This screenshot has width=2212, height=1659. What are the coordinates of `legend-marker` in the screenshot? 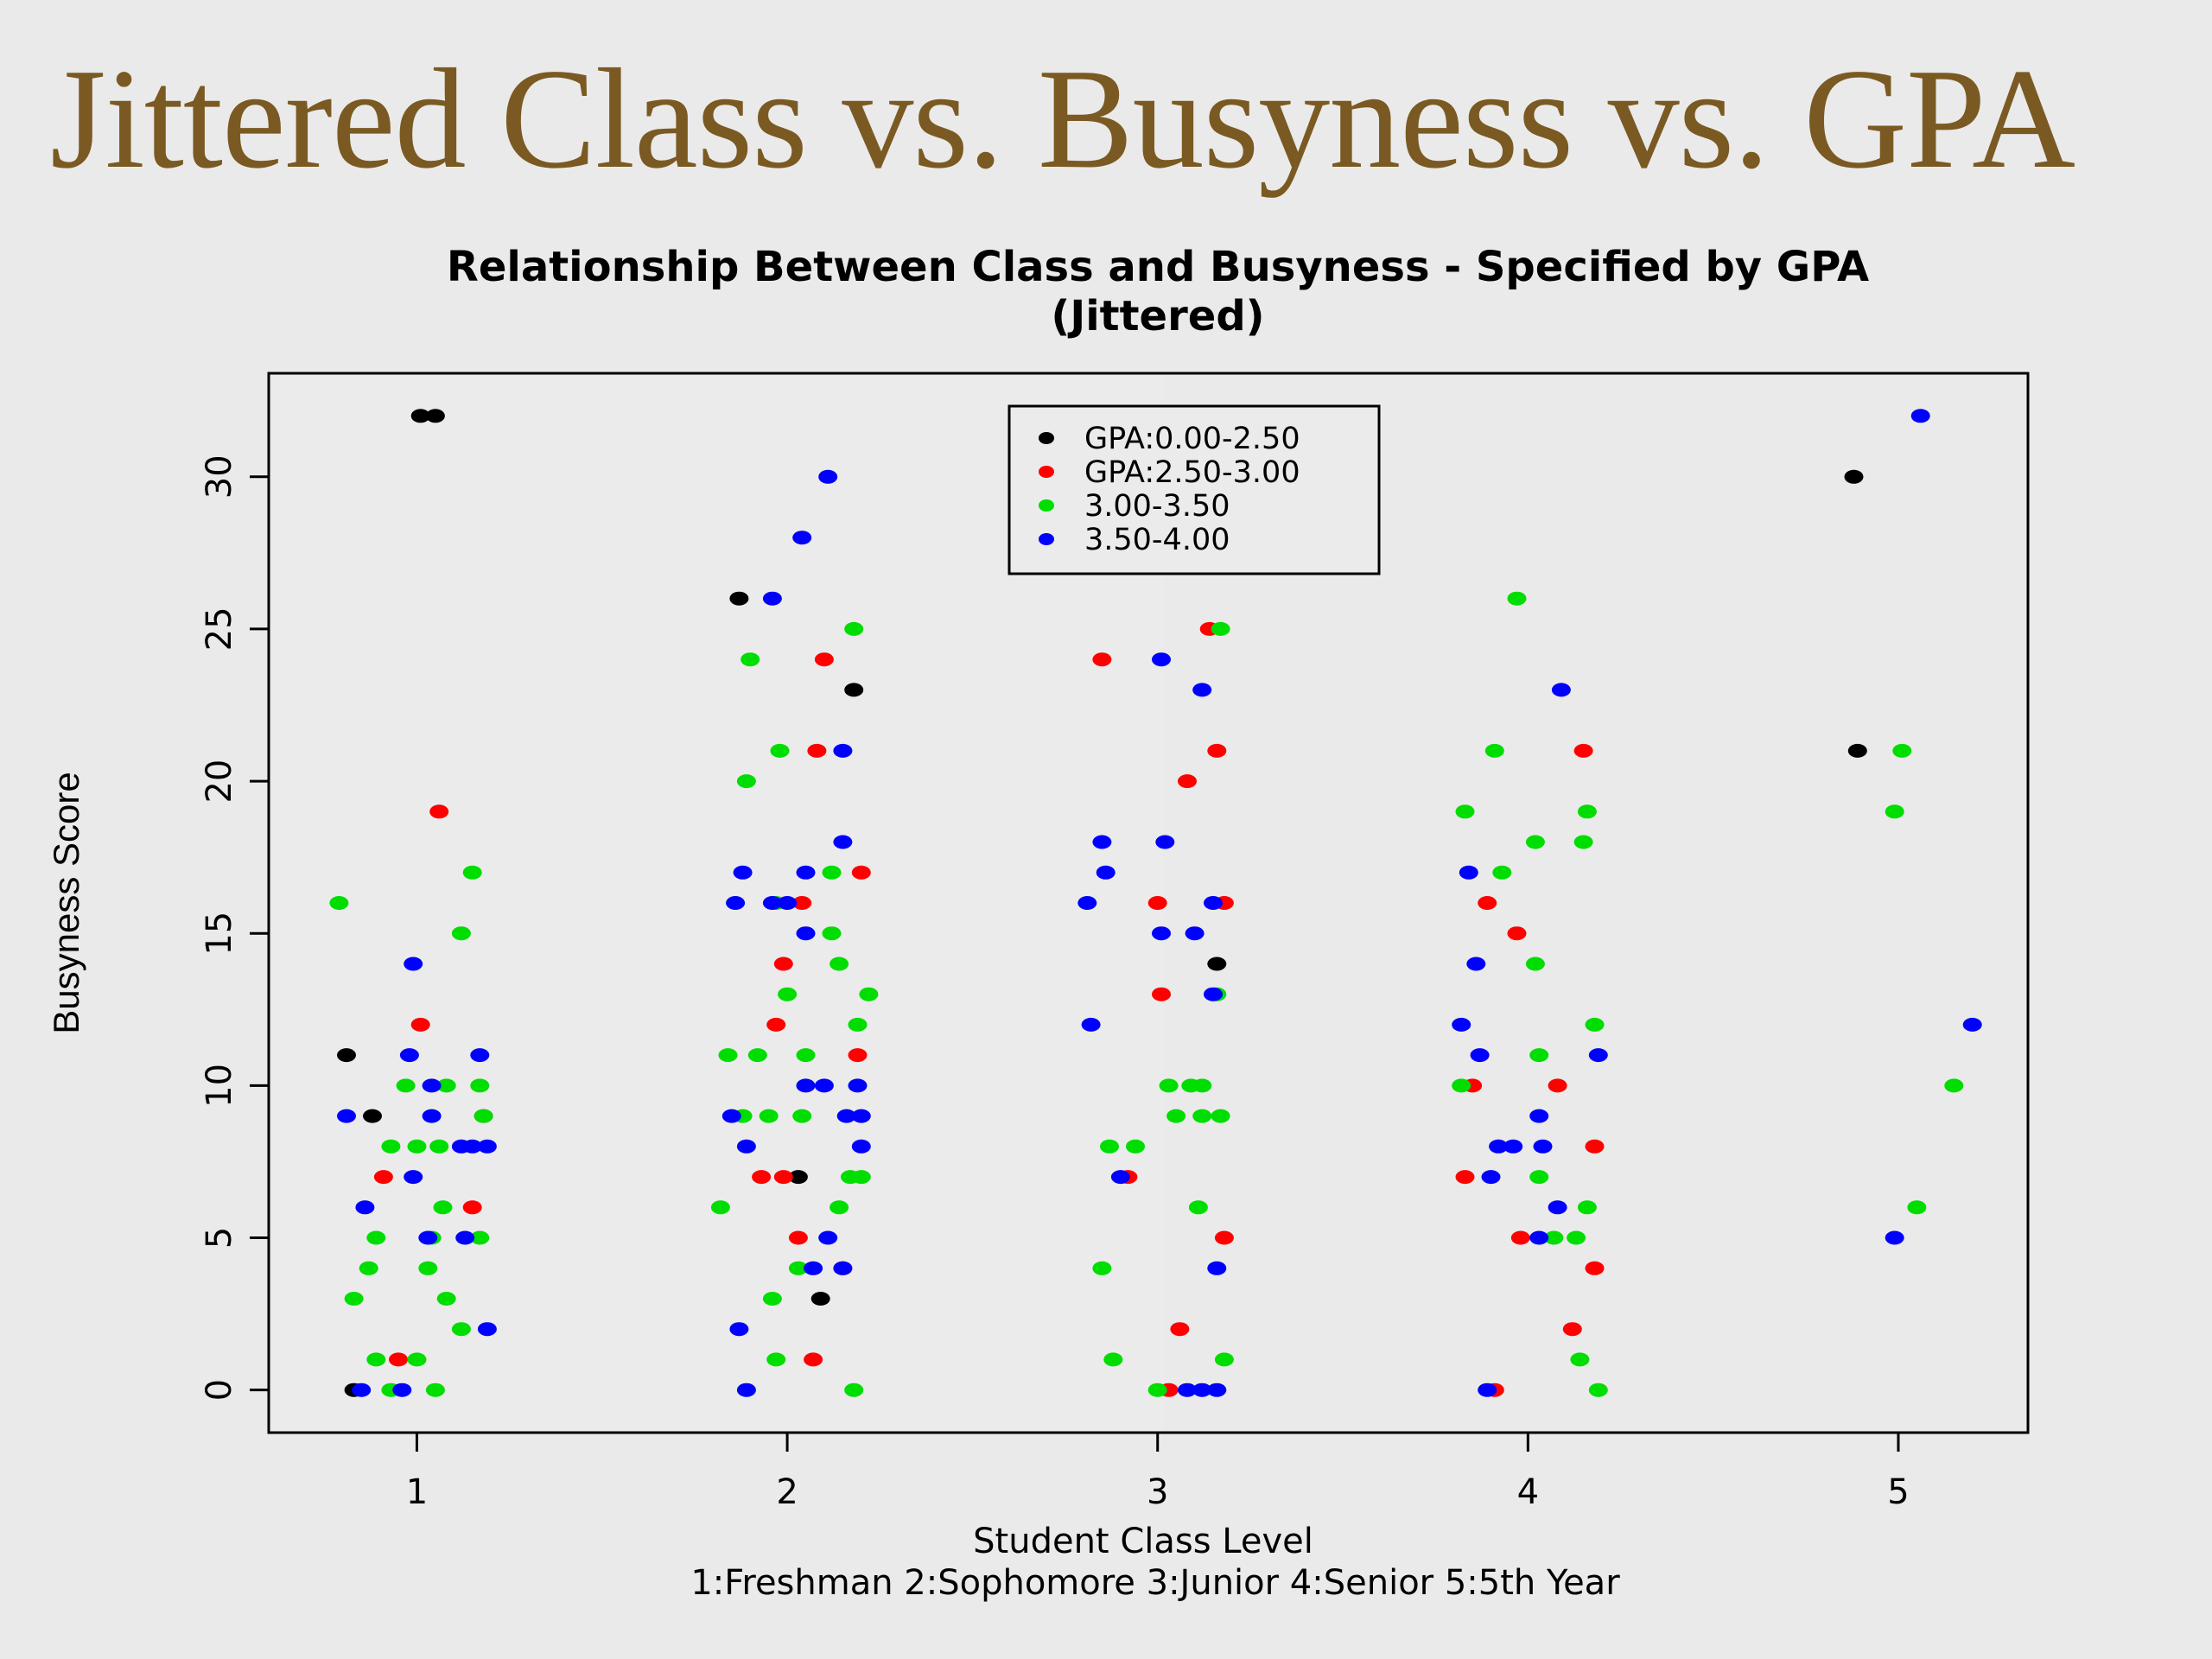 It's located at (1046, 438).